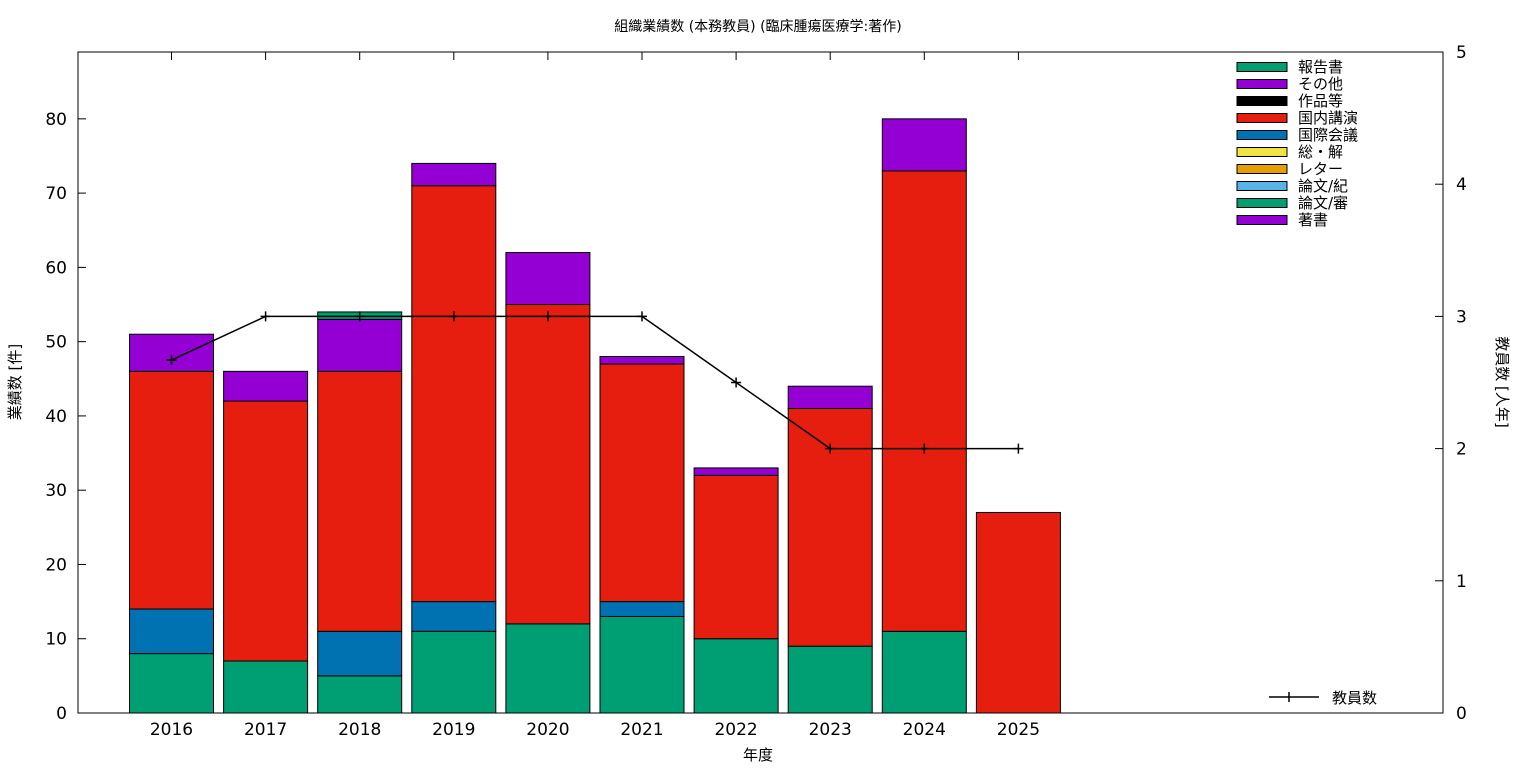  What do you see at coordinates (1461, 582) in the screenshot?
I see `y2-tick-label: 1` at bounding box center [1461, 582].